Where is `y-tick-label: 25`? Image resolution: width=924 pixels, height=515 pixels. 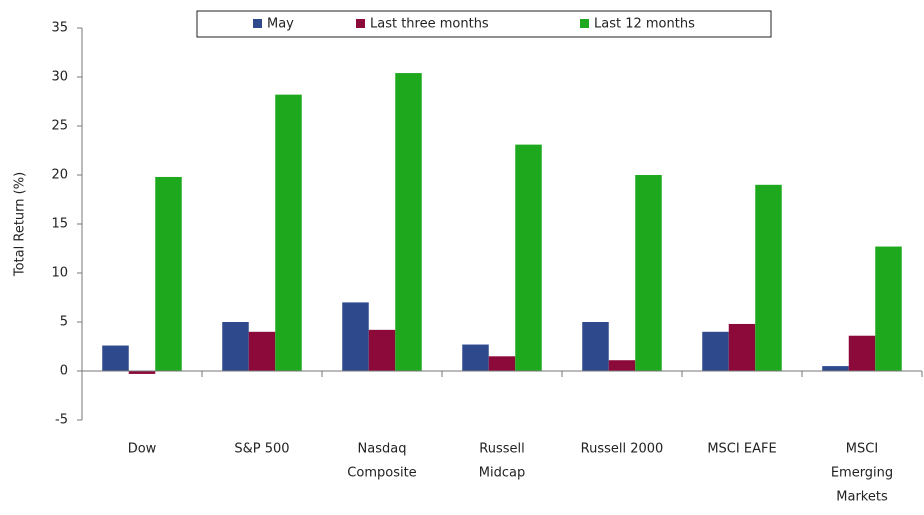 y-tick-label: 25 is located at coordinates (59, 126).